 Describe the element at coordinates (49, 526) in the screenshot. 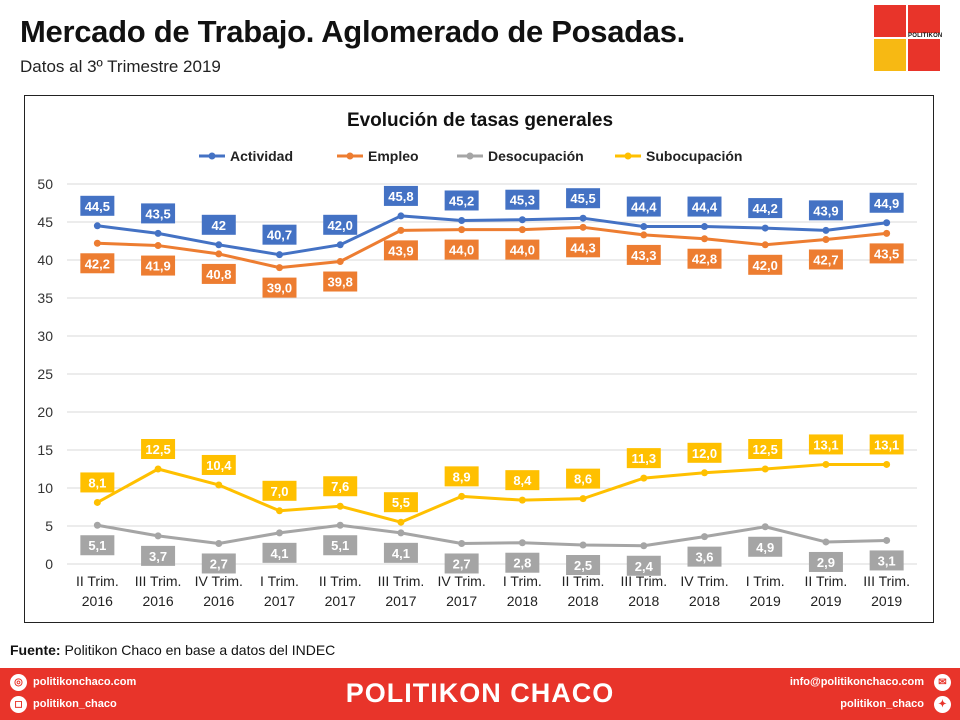

I see `y-tick-label: 5` at that location.